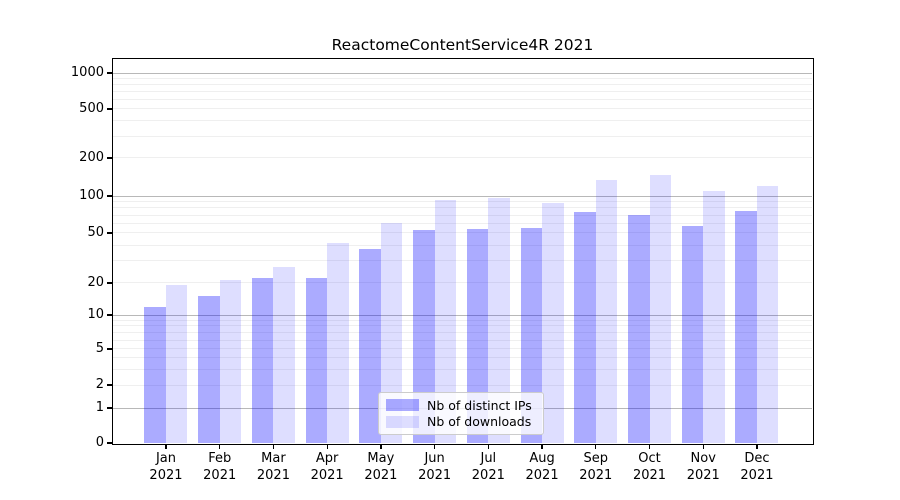  I want to click on bar-downloads-jul, so click(499, 320).